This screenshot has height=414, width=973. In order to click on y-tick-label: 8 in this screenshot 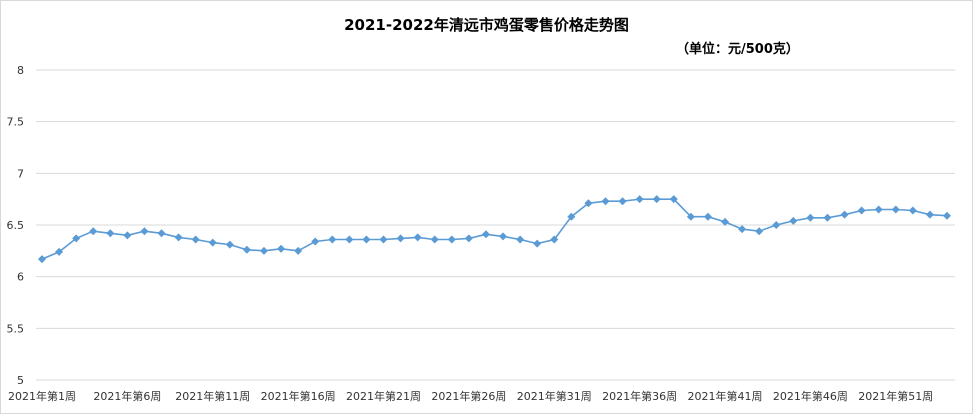, I will do `click(20, 70)`.